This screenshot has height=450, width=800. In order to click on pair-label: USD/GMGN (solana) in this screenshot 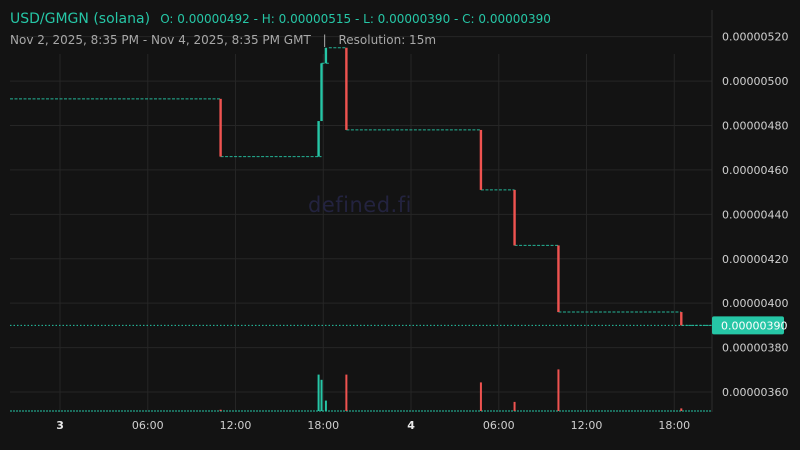, I will do `click(80, 19)`.